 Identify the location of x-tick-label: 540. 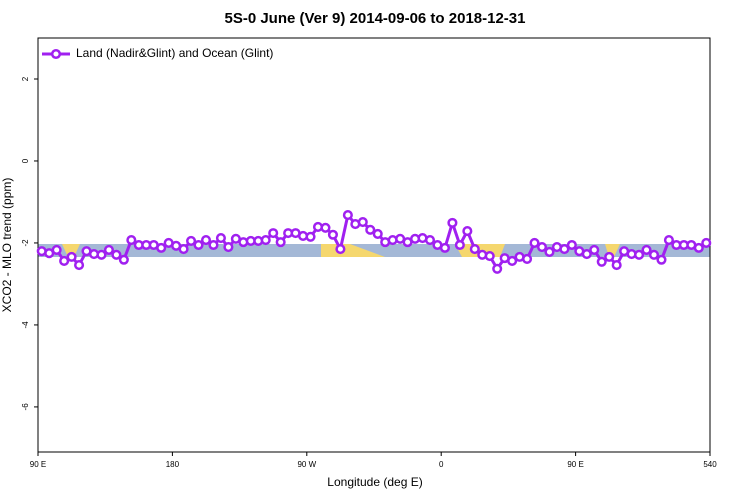
(710, 464).